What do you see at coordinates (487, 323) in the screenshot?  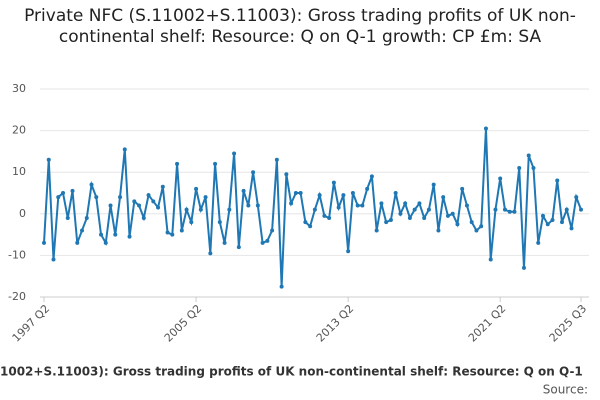 I see `x-tick-label: 2021 Q2` at bounding box center [487, 323].